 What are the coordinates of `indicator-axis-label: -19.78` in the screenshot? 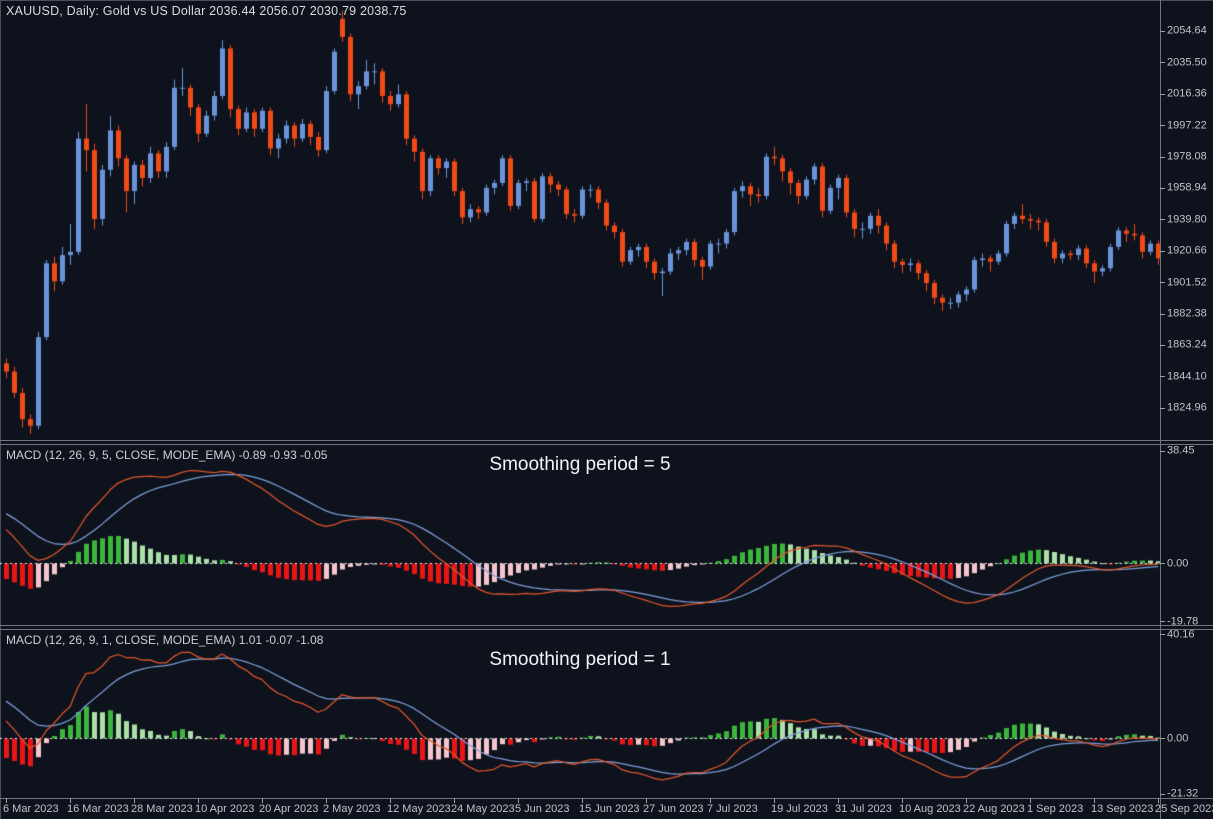 It's located at (1183, 621).